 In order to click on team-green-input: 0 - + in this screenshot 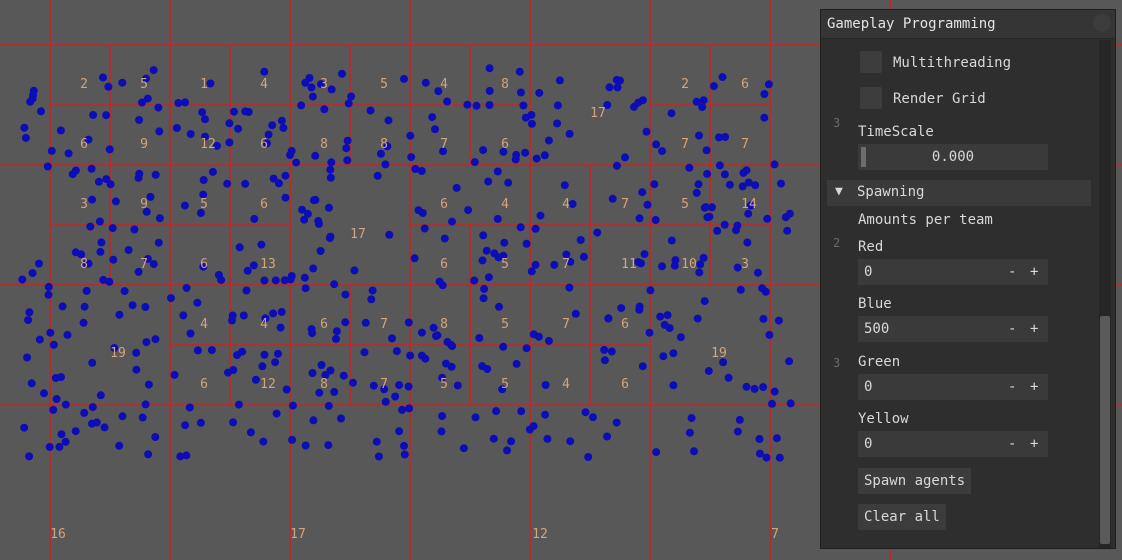, I will do `click(953, 387)`.